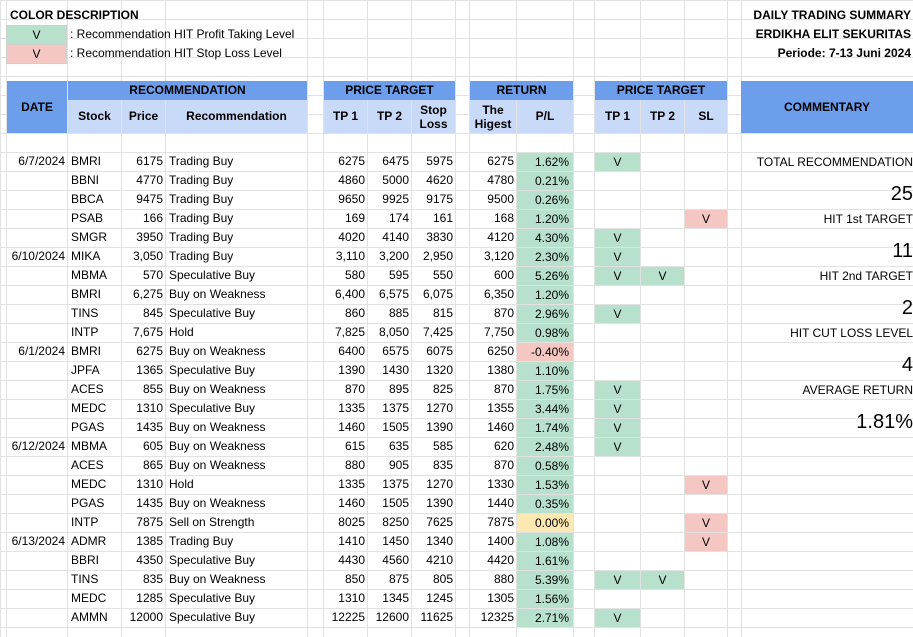  I want to click on pl-cell: 1.10%, so click(545, 371).